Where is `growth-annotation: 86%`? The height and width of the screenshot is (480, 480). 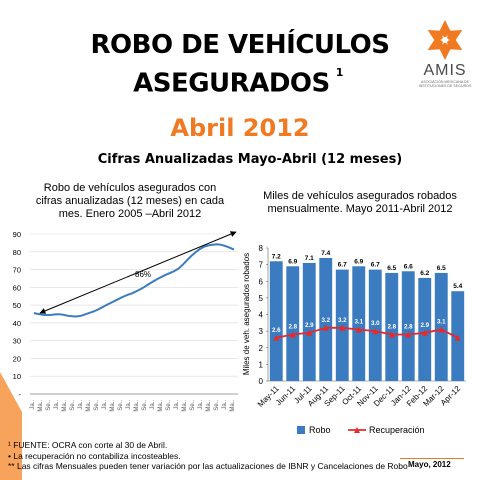 growth-annotation: 86% is located at coordinates (143, 274).